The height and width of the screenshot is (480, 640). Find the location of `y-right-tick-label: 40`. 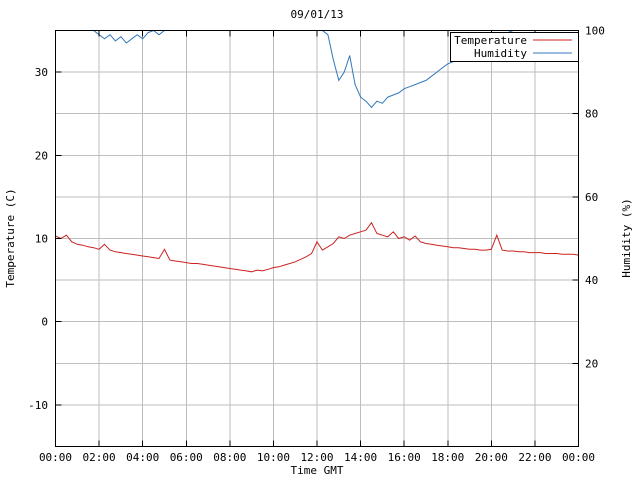

y-right-tick-label: 40 is located at coordinates (591, 280).